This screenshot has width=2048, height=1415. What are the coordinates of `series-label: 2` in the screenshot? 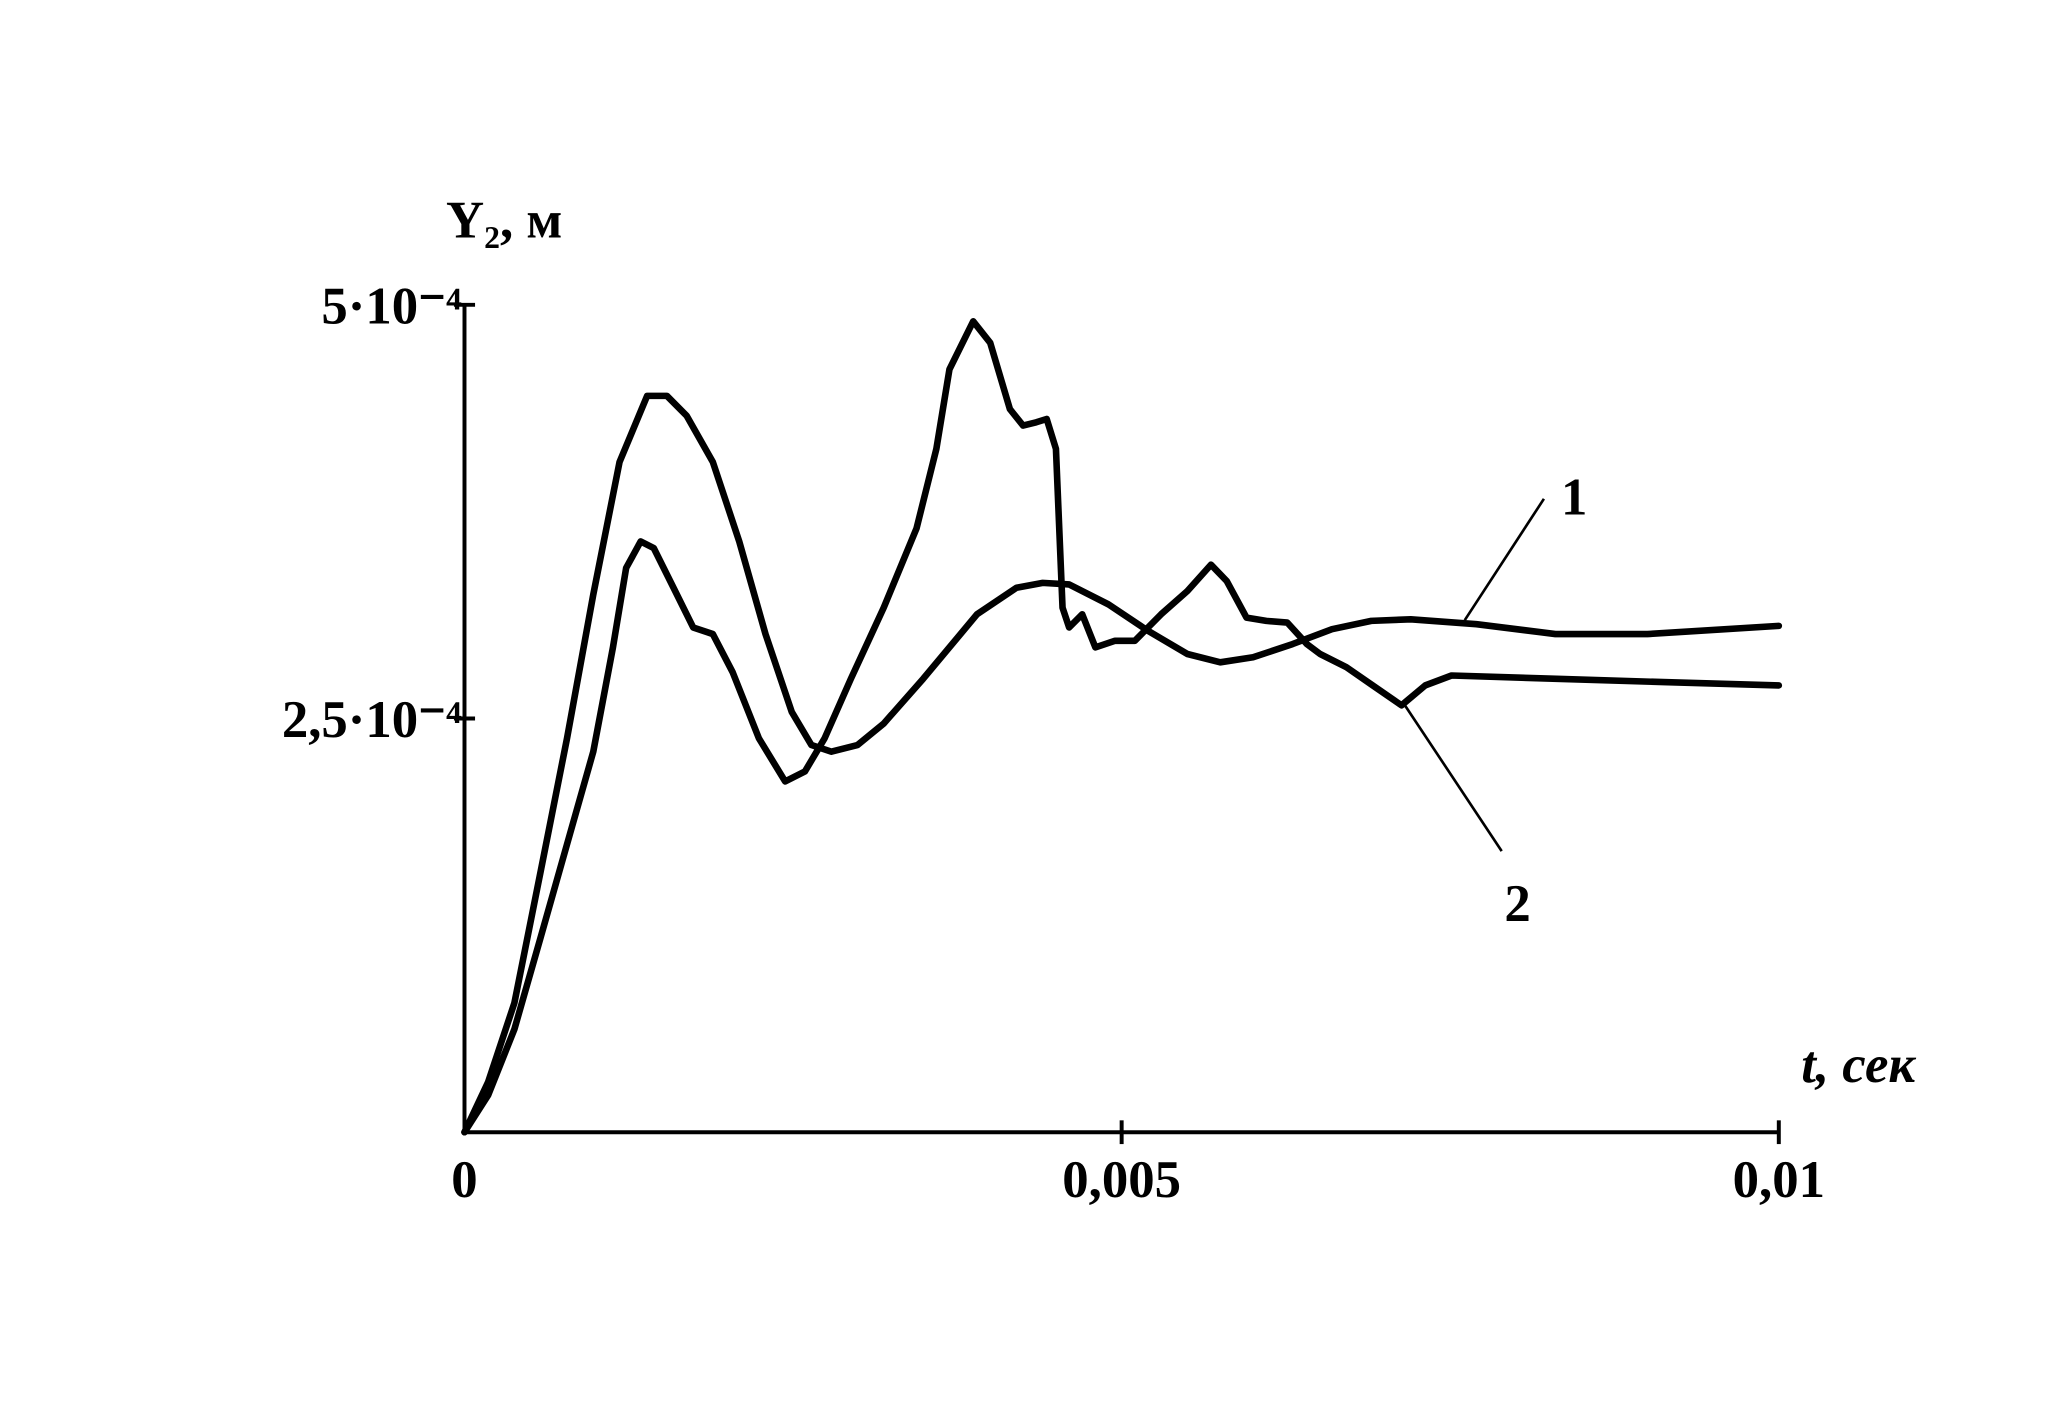 It's located at (1517, 904).